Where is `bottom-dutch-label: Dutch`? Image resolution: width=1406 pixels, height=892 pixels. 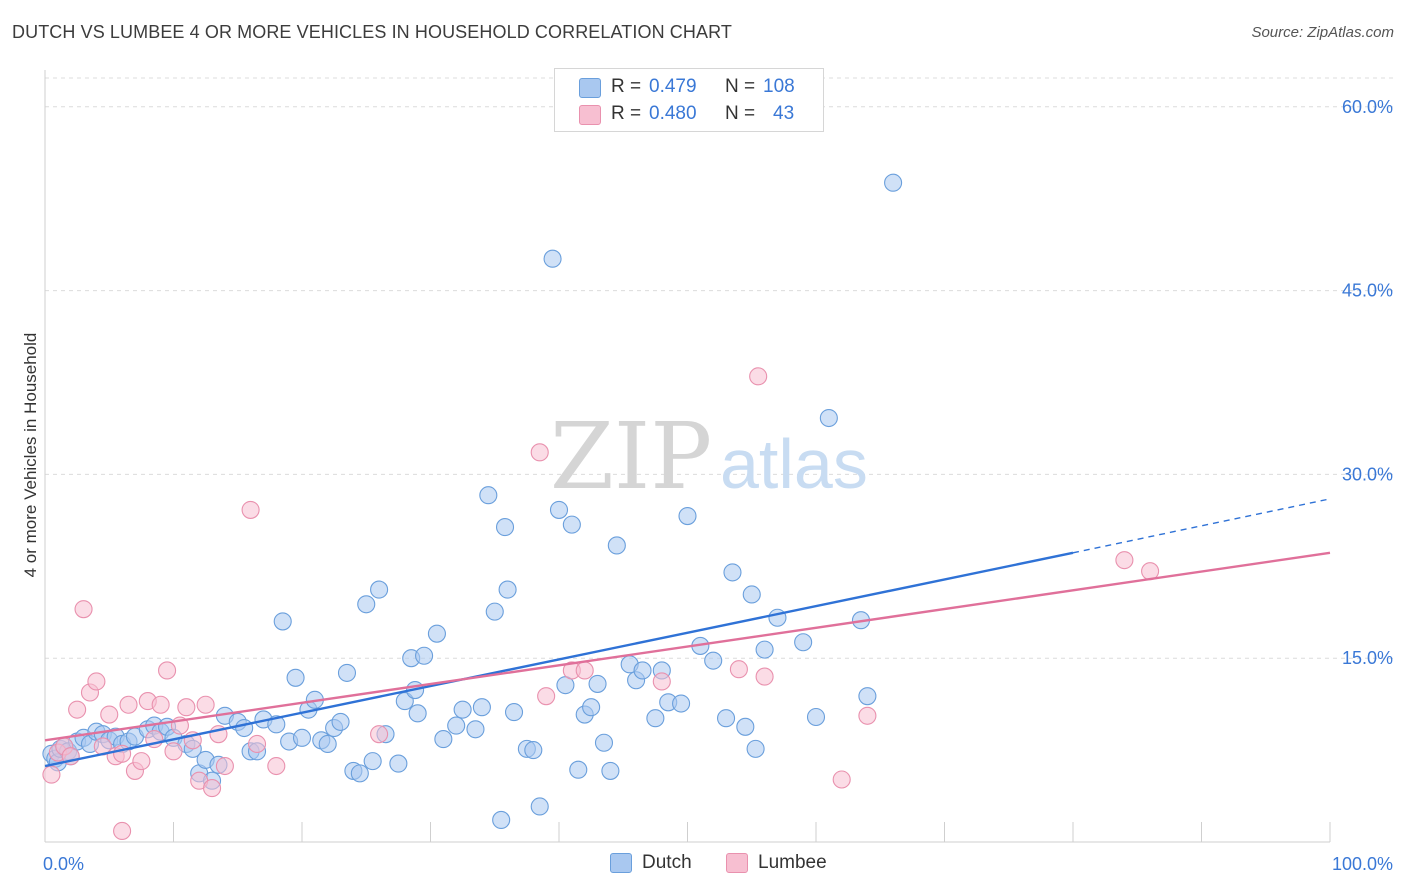
bottom-dutch-label: Dutch is located at coordinates (667, 862).